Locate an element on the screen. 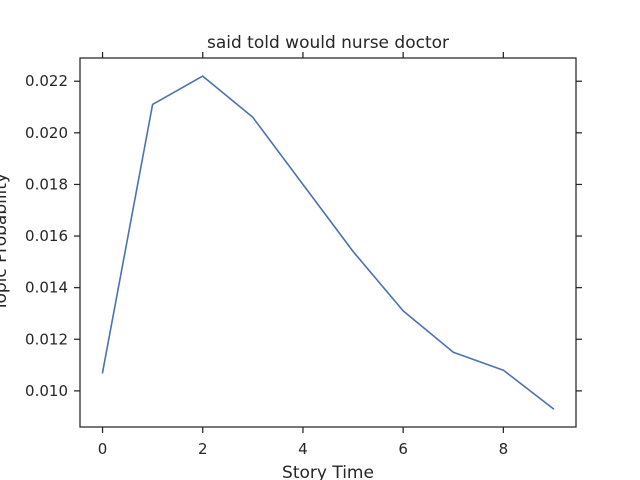 The width and height of the screenshot is (640, 480). x-tick-label: 6 is located at coordinates (403, 449).